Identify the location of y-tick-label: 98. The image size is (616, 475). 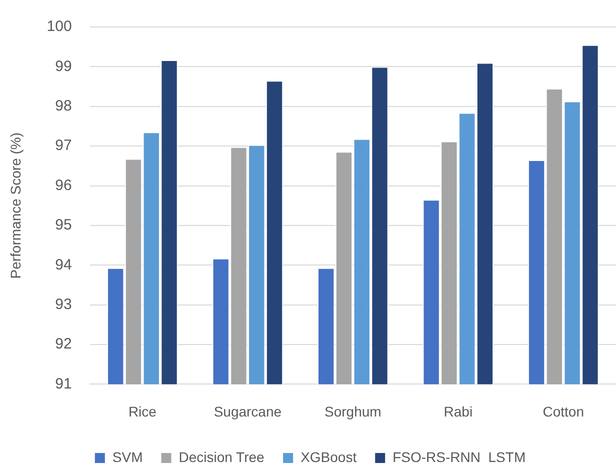
(63, 106).